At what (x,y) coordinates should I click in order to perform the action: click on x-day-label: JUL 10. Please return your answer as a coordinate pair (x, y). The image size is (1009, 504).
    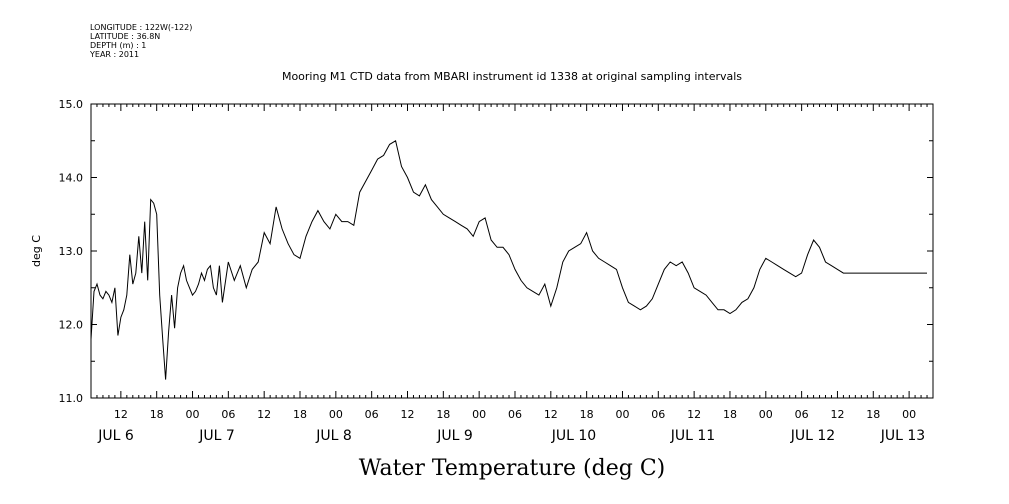
    Looking at the image, I should click on (573, 436).